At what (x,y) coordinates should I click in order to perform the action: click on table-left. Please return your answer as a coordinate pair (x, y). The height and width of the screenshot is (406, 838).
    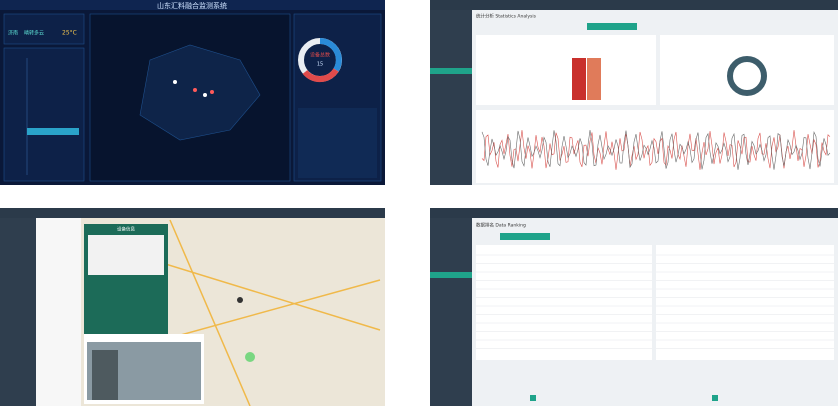
    Looking at the image, I should click on (564, 302).